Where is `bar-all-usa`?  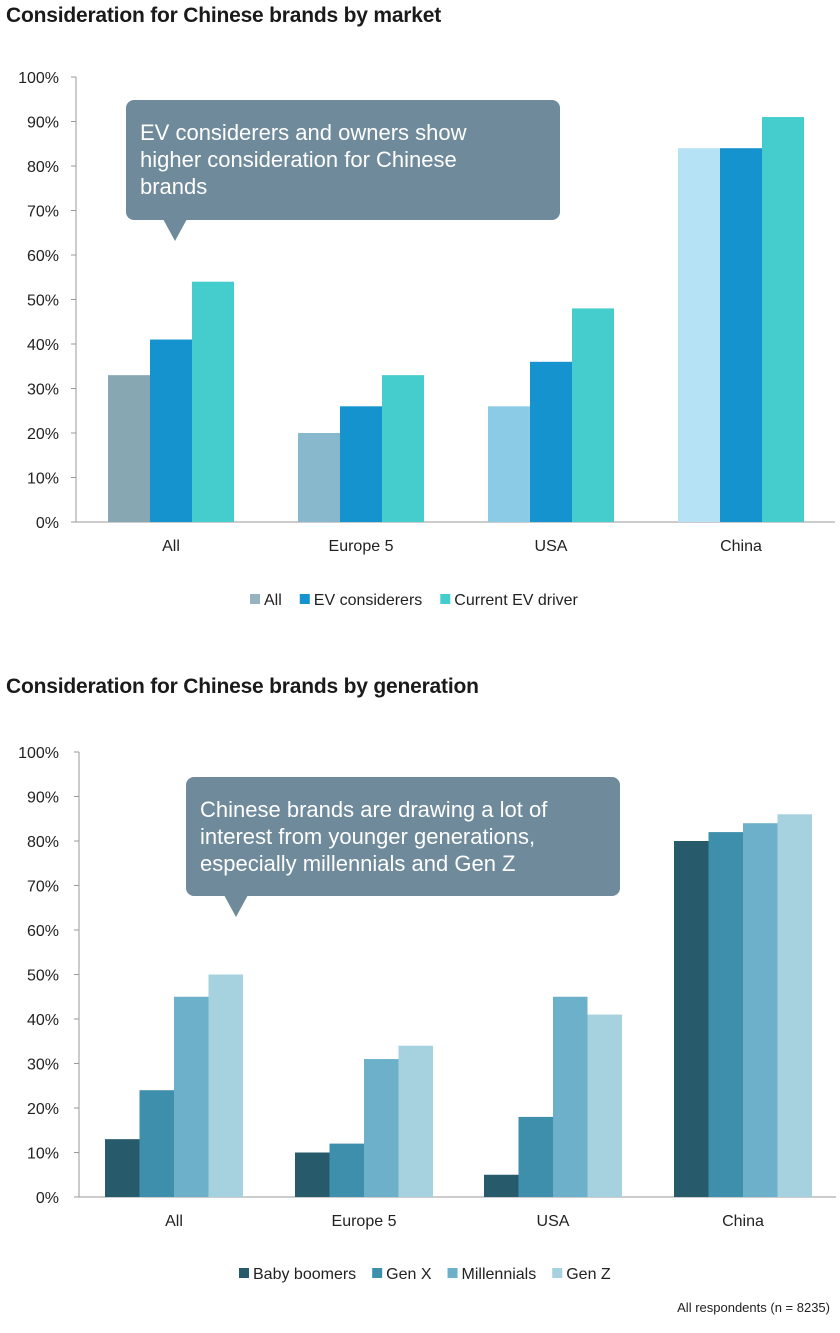 bar-all-usa is located at coordinates (509, 464).